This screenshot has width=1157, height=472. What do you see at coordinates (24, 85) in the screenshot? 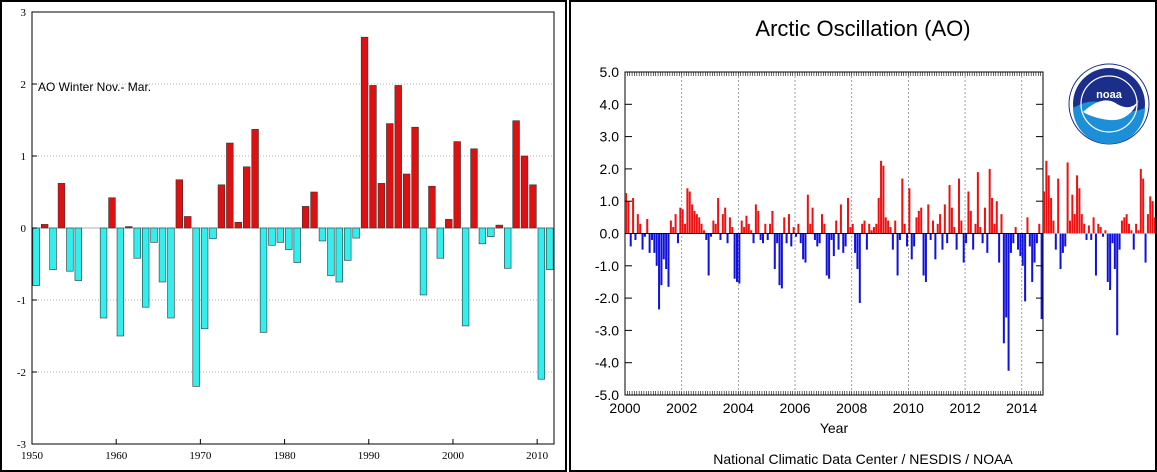
I see `y-tick-label: 2` at bounding box center [24, 85].